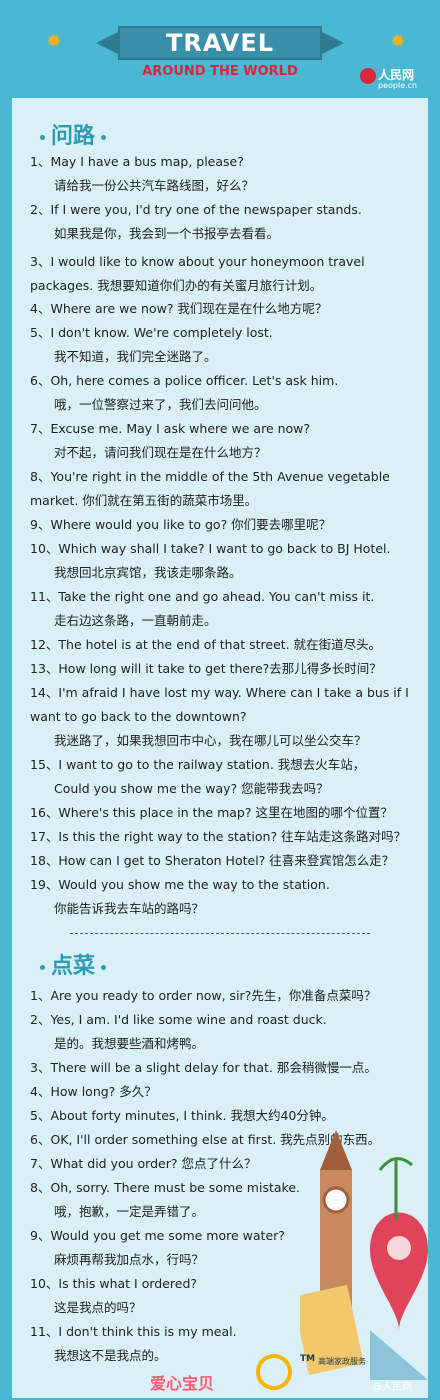 The height and width of the screenshot is (1400, 440). What do you see at coordinates (144, 500) in the screenshot?
I see `phrase-line: market. 你们就在第五街的蔬菜市场里。` at bounding box center [144, 500].